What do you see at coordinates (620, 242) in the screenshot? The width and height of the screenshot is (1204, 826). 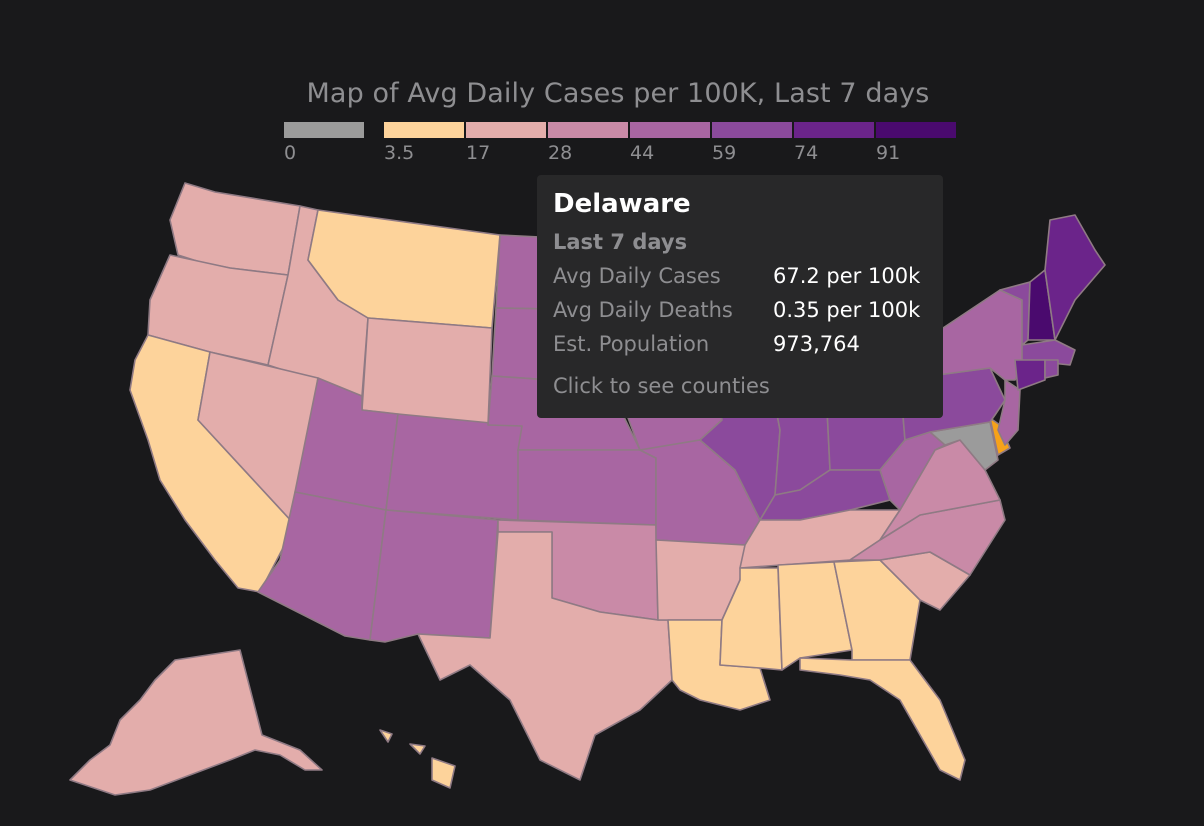 I see `tooltip-period: Last 7 days` at bounding box center [620, 242].